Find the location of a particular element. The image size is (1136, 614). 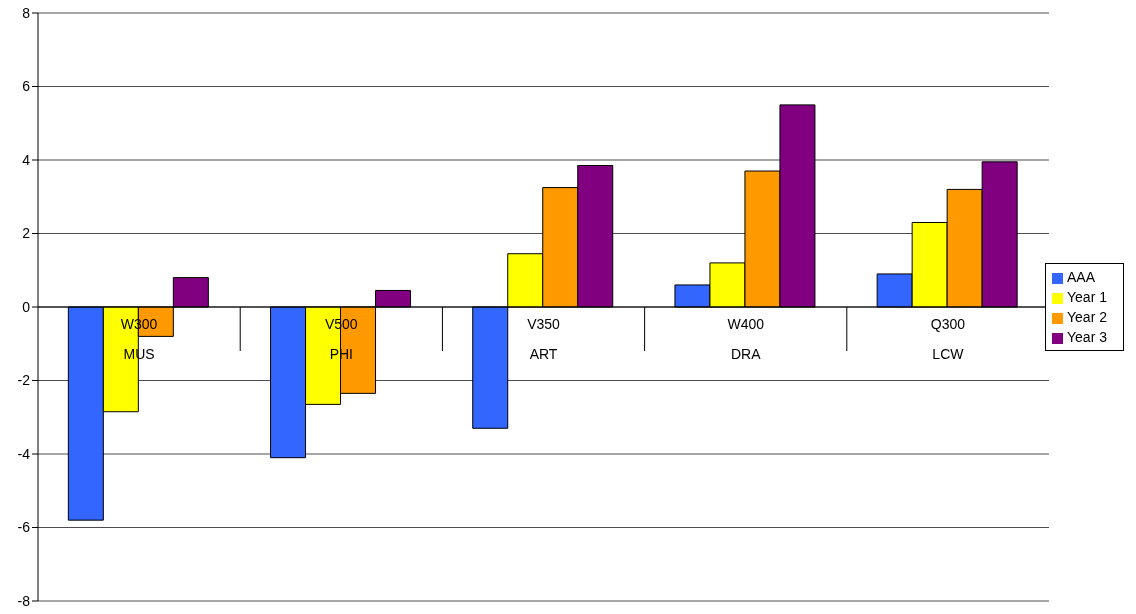

y-tick-label: 8 is located at coordinates (26, 12).